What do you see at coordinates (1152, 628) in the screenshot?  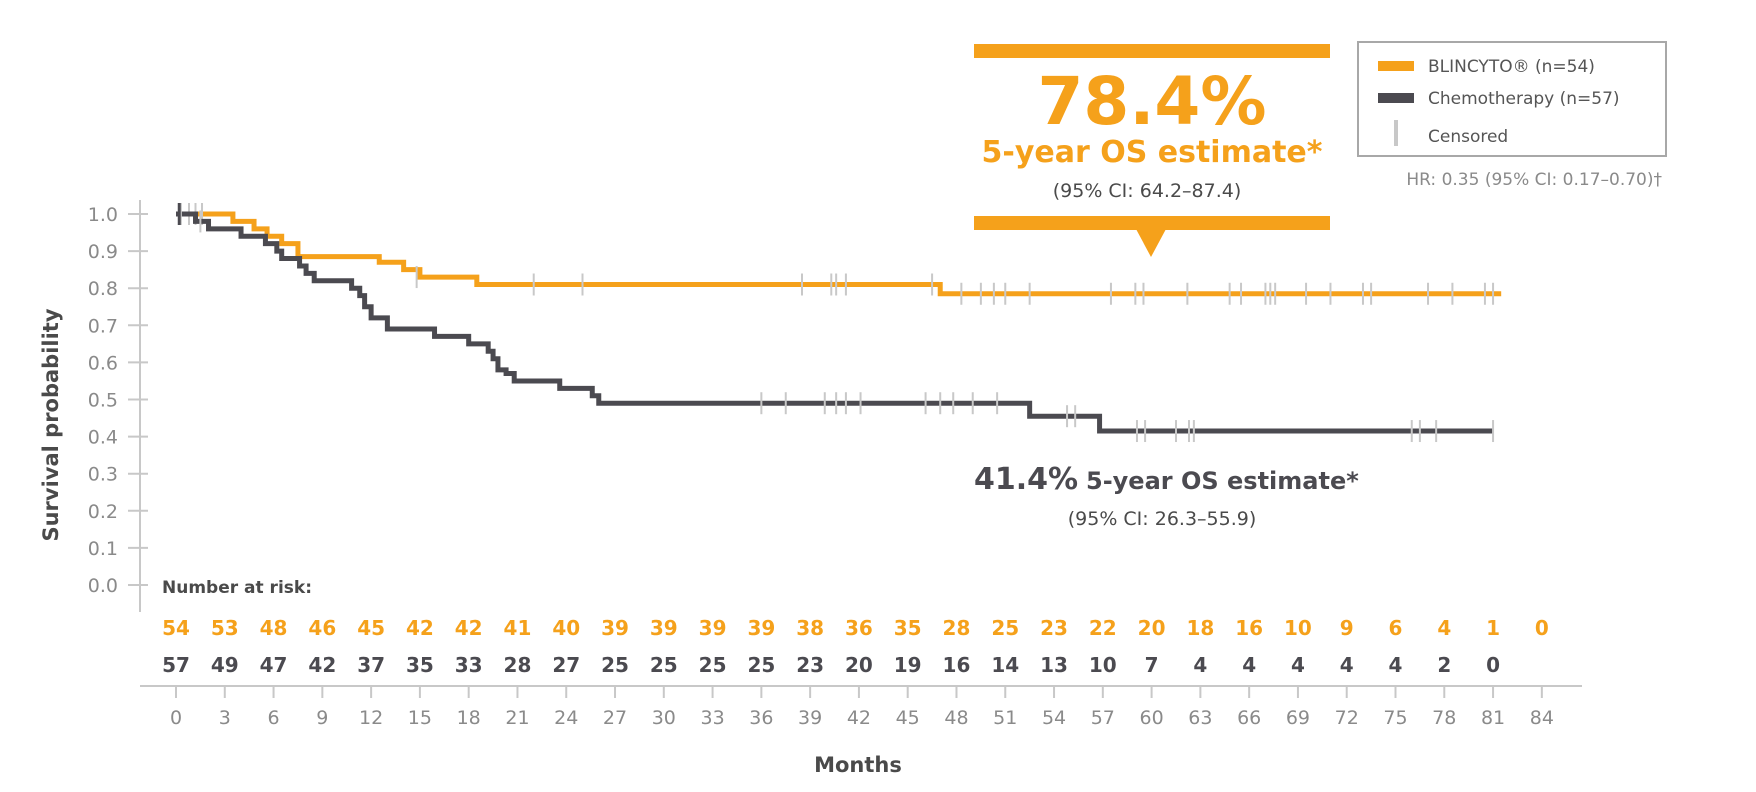 I see `risk-count-blincyto: 20` at bounding box center [1152, 628].